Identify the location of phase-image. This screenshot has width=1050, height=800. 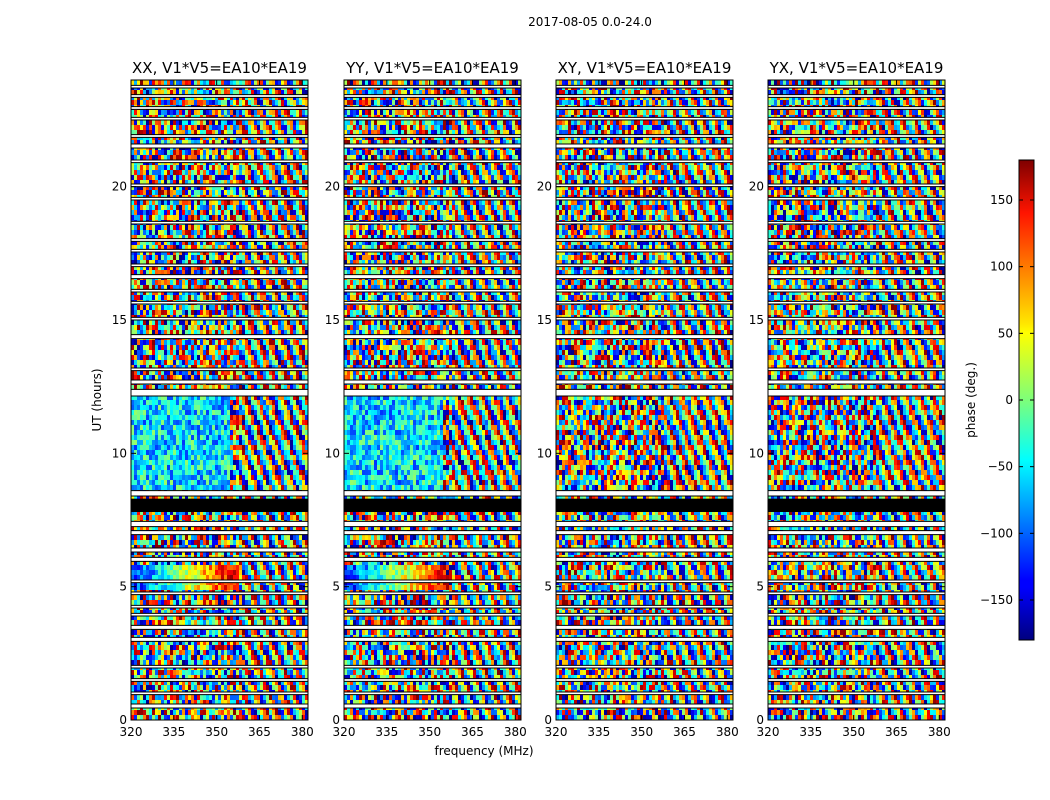
(219, 400).